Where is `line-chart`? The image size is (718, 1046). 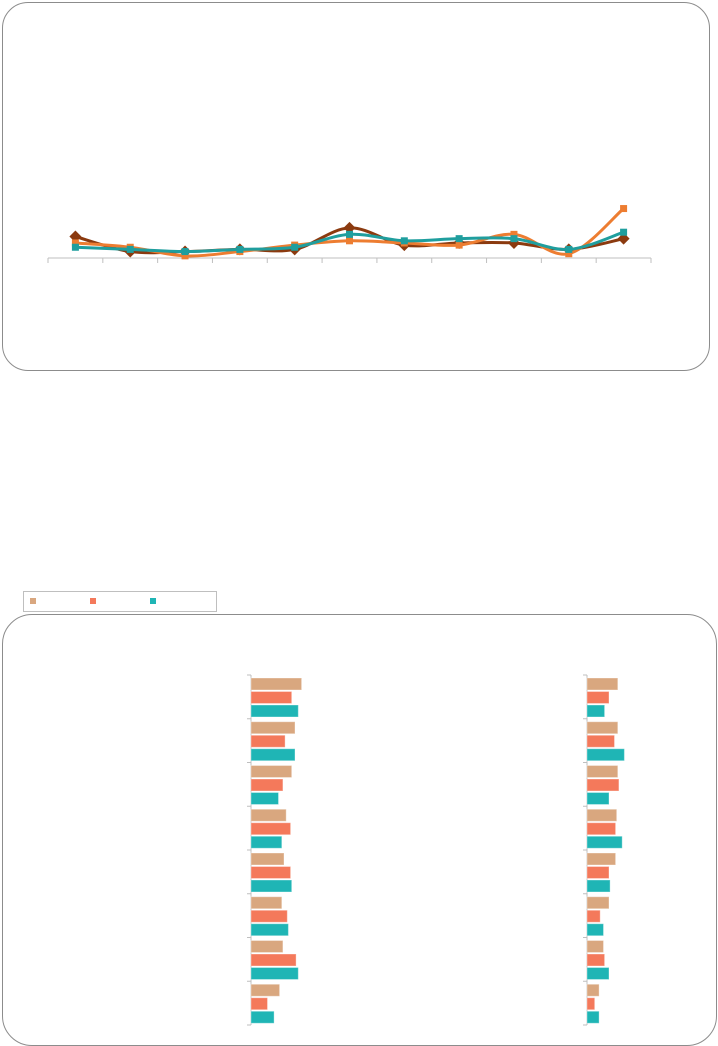
line-chart is located at coordinates (349, 234).